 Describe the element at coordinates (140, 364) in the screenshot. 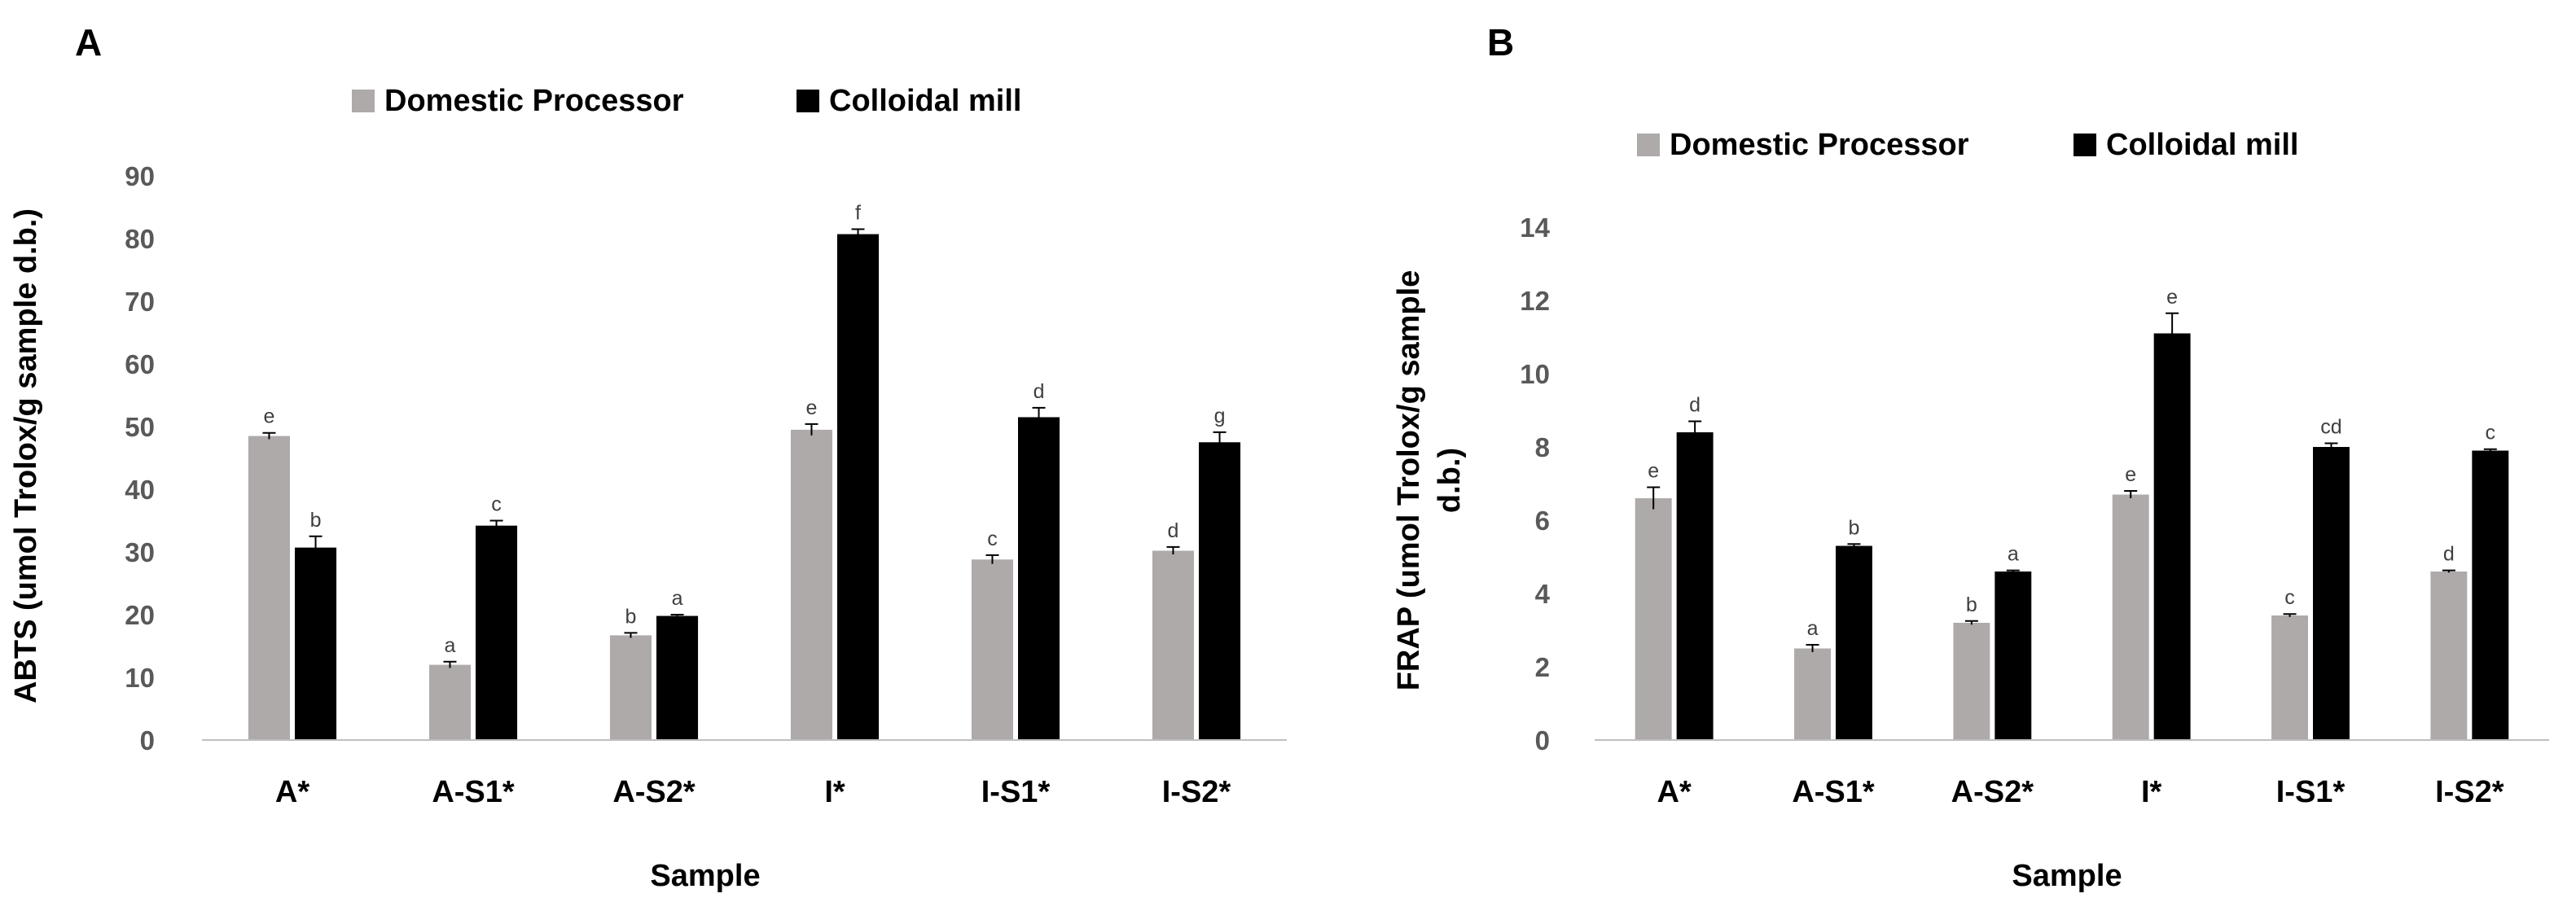

I see `y-tick-label: 60` at that location.